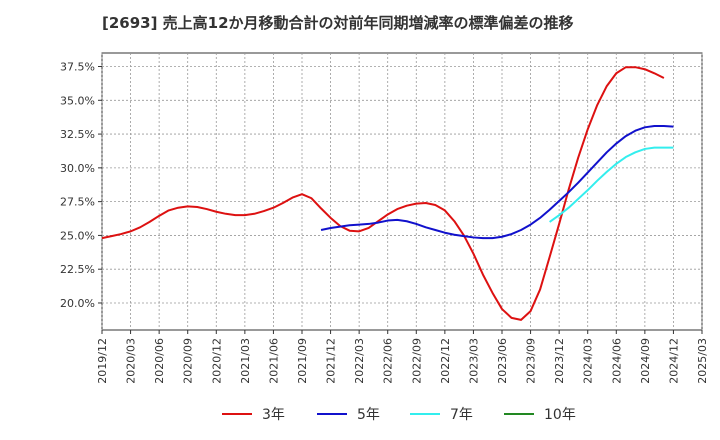 This screenshot has width=720, height=440. What do you see at coordinates (102, 361) in the screenshot?
I see `x-tick-label: 2019/12` at bounding box center [102, 361].